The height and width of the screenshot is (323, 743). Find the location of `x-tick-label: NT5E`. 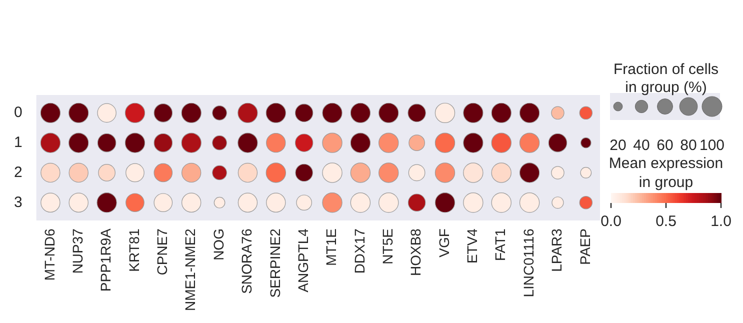

x-tick-label: NT5E is located at coordinates (387, 246).